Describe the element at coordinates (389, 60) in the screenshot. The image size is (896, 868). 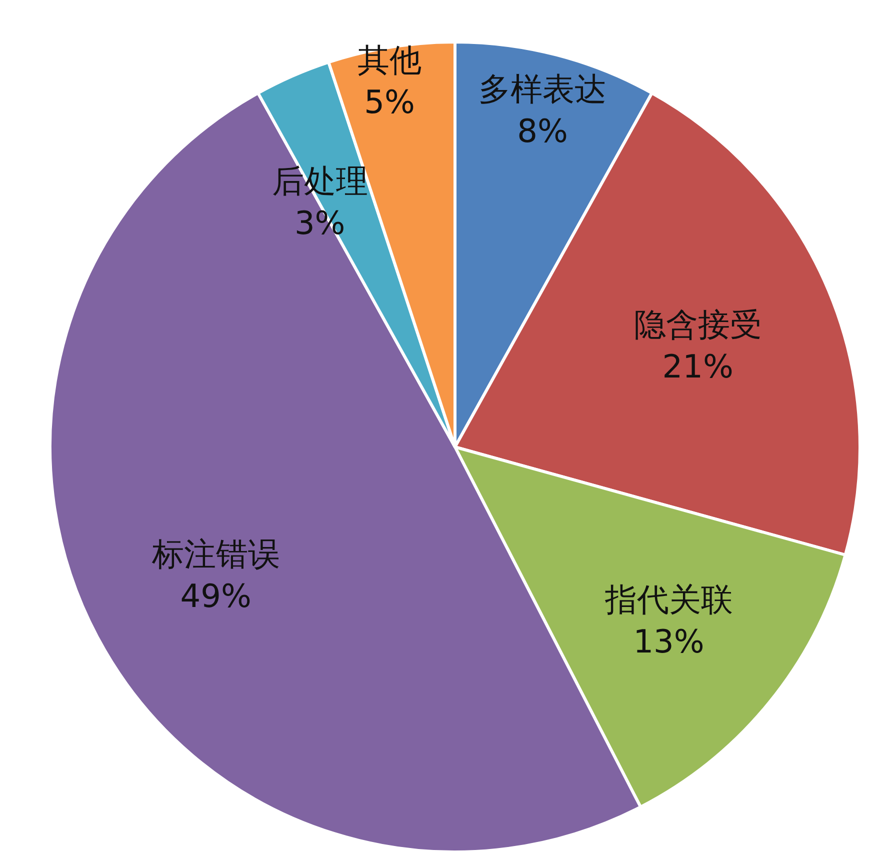
I see `slice-label: 其他` at that location.